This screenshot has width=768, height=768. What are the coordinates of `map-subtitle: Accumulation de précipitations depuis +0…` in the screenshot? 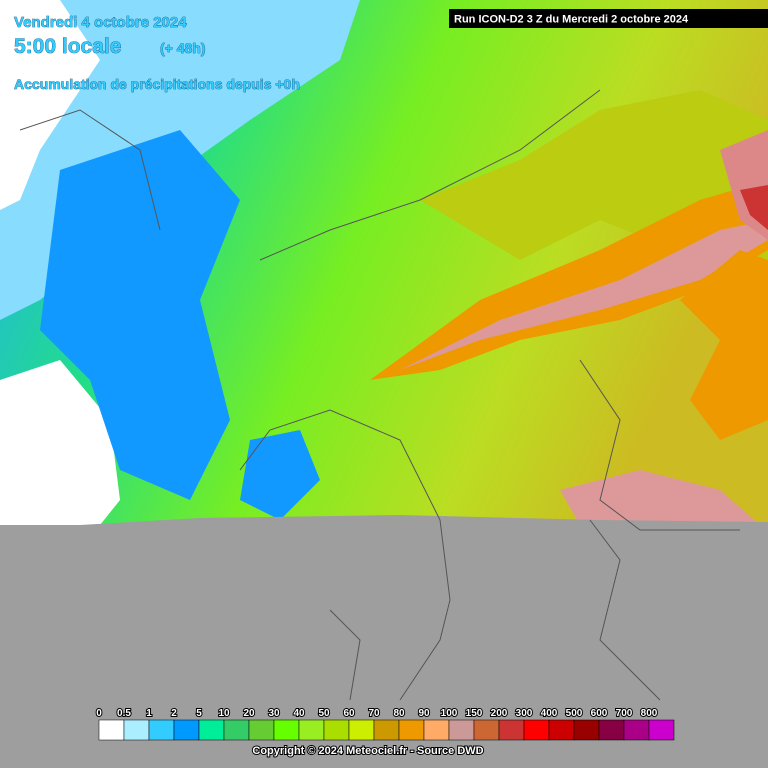 It's located at (157, 84).